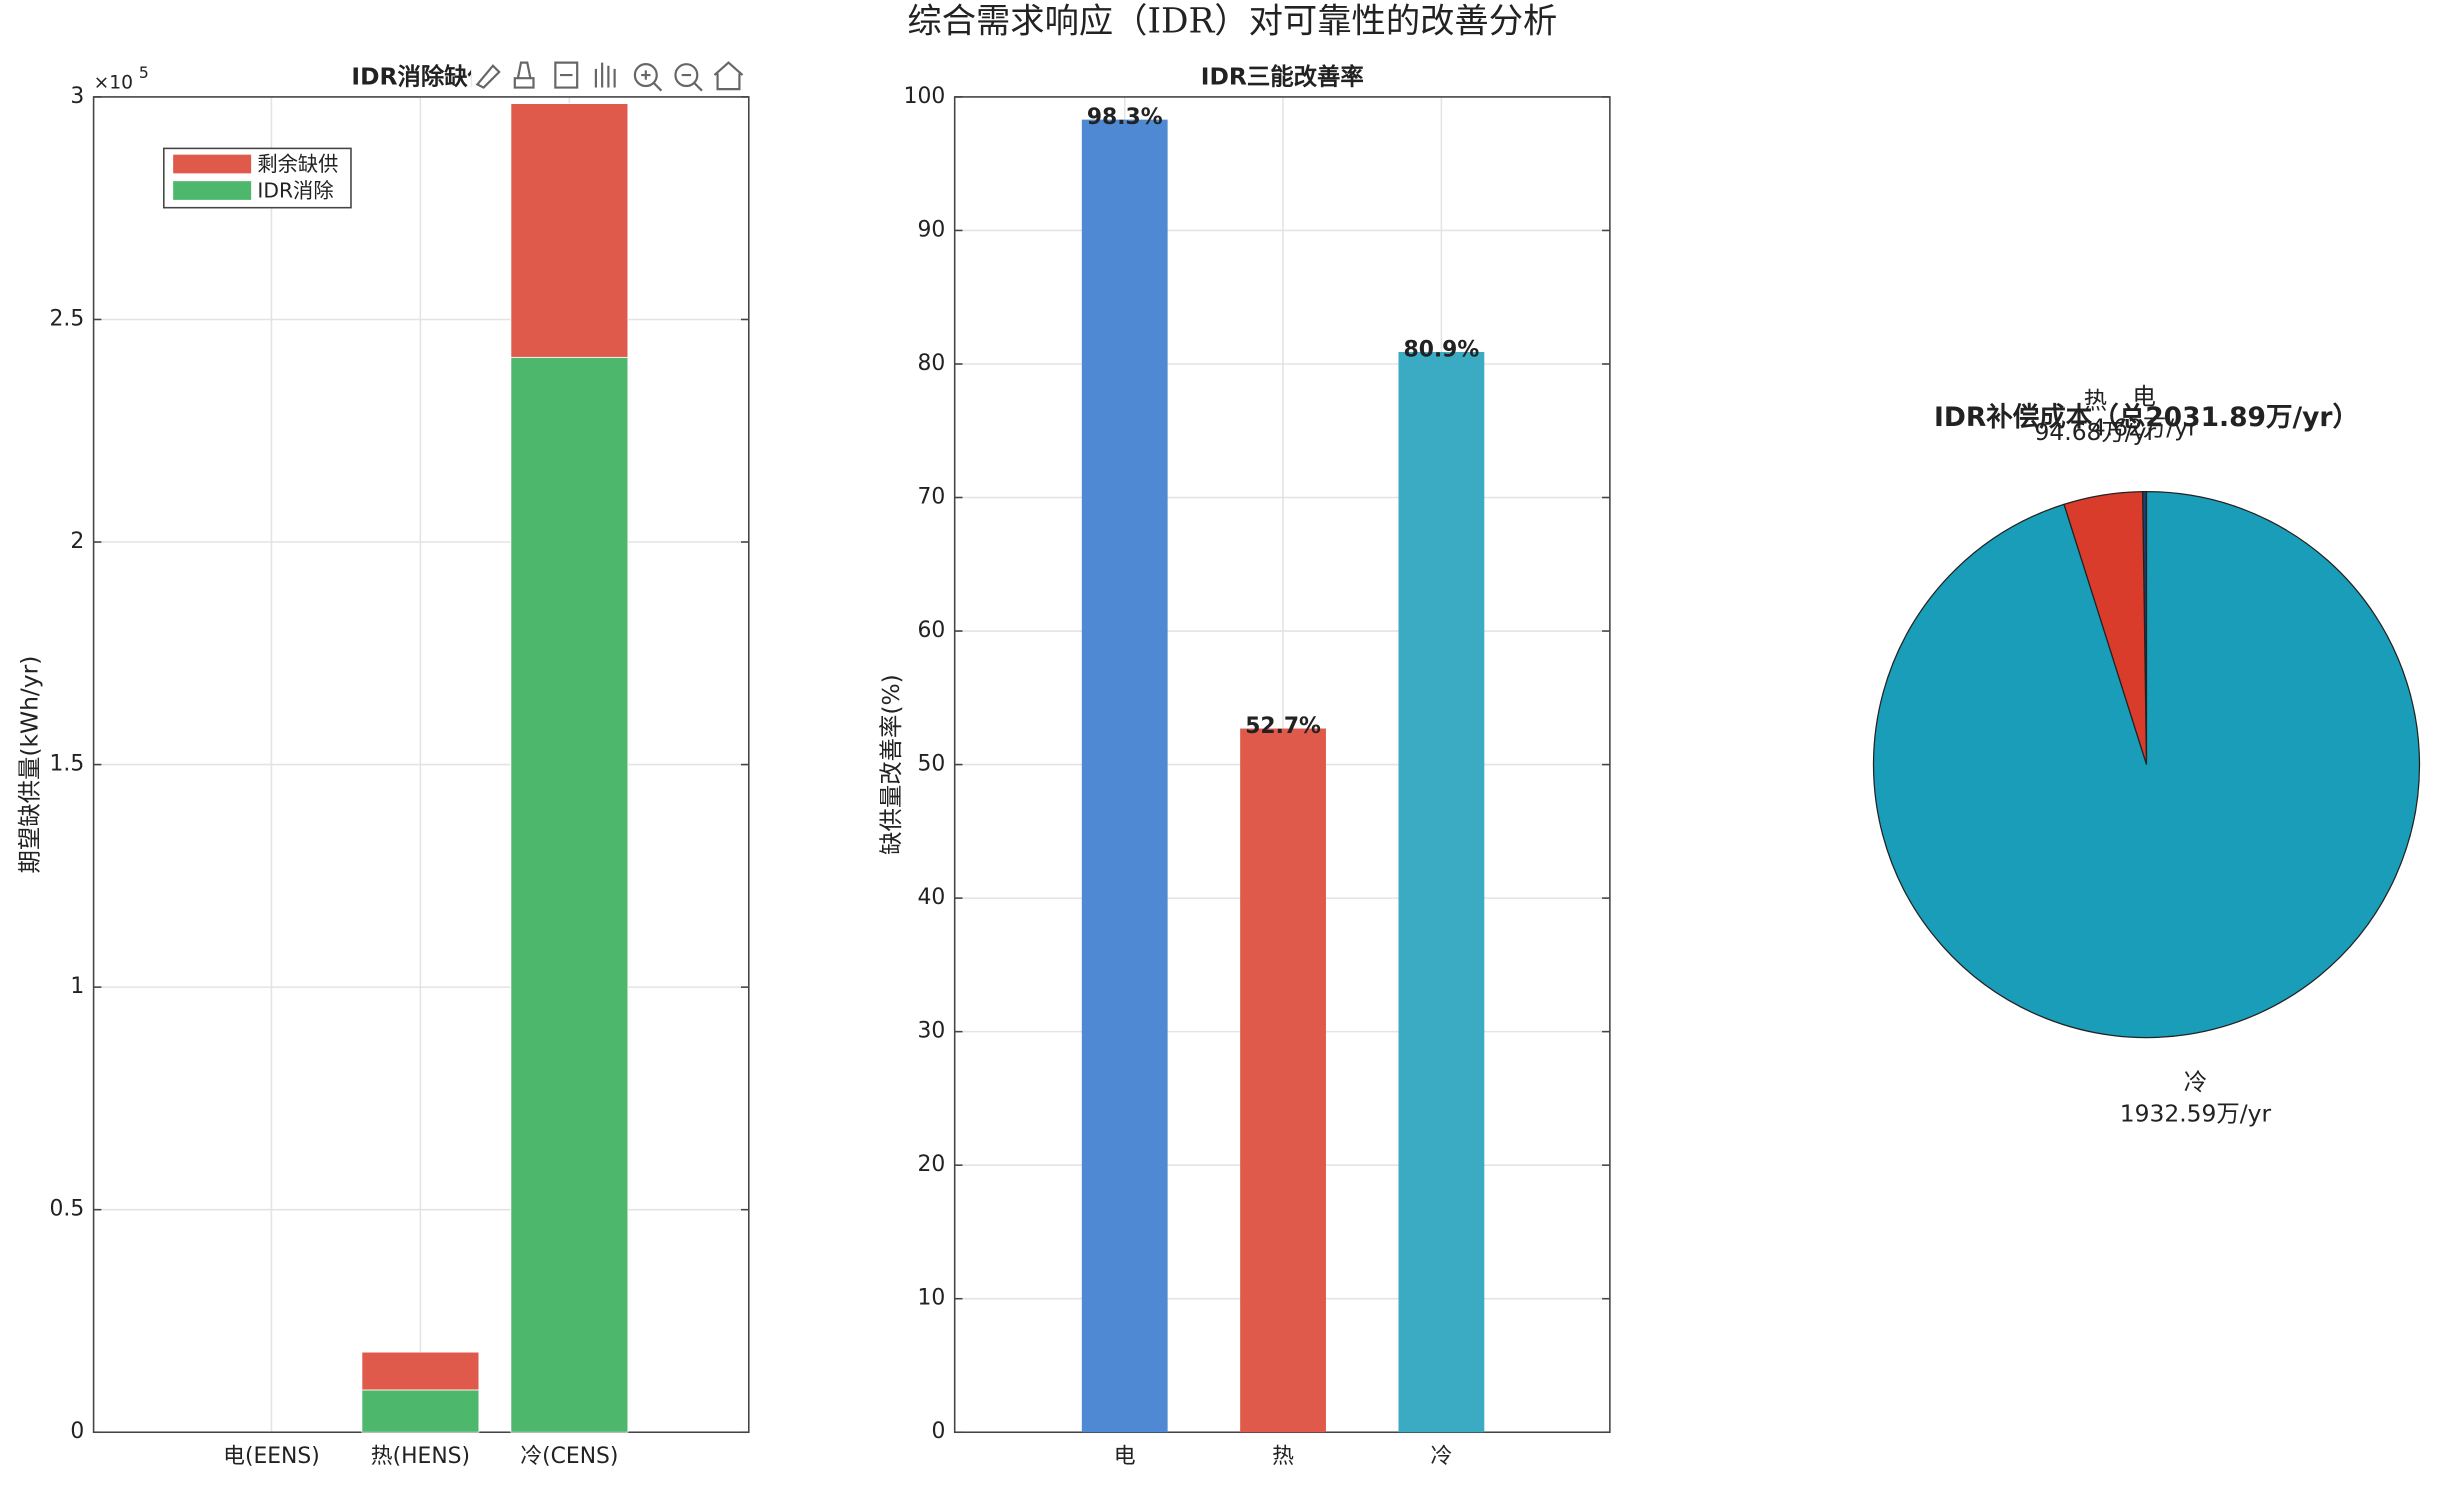 The image size is (2446, 1512). I want to click on x-tick-label: 电, so click(1125, 1456).